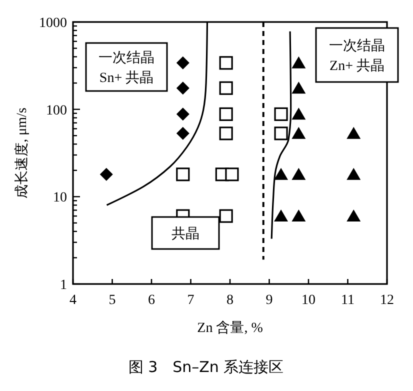 The height and width of the screenshot is (391, 413). What do you see at coordinates (60, 198) in the screenshot?
I see `y-tick-label: 10` at bounding box center [60, 198].